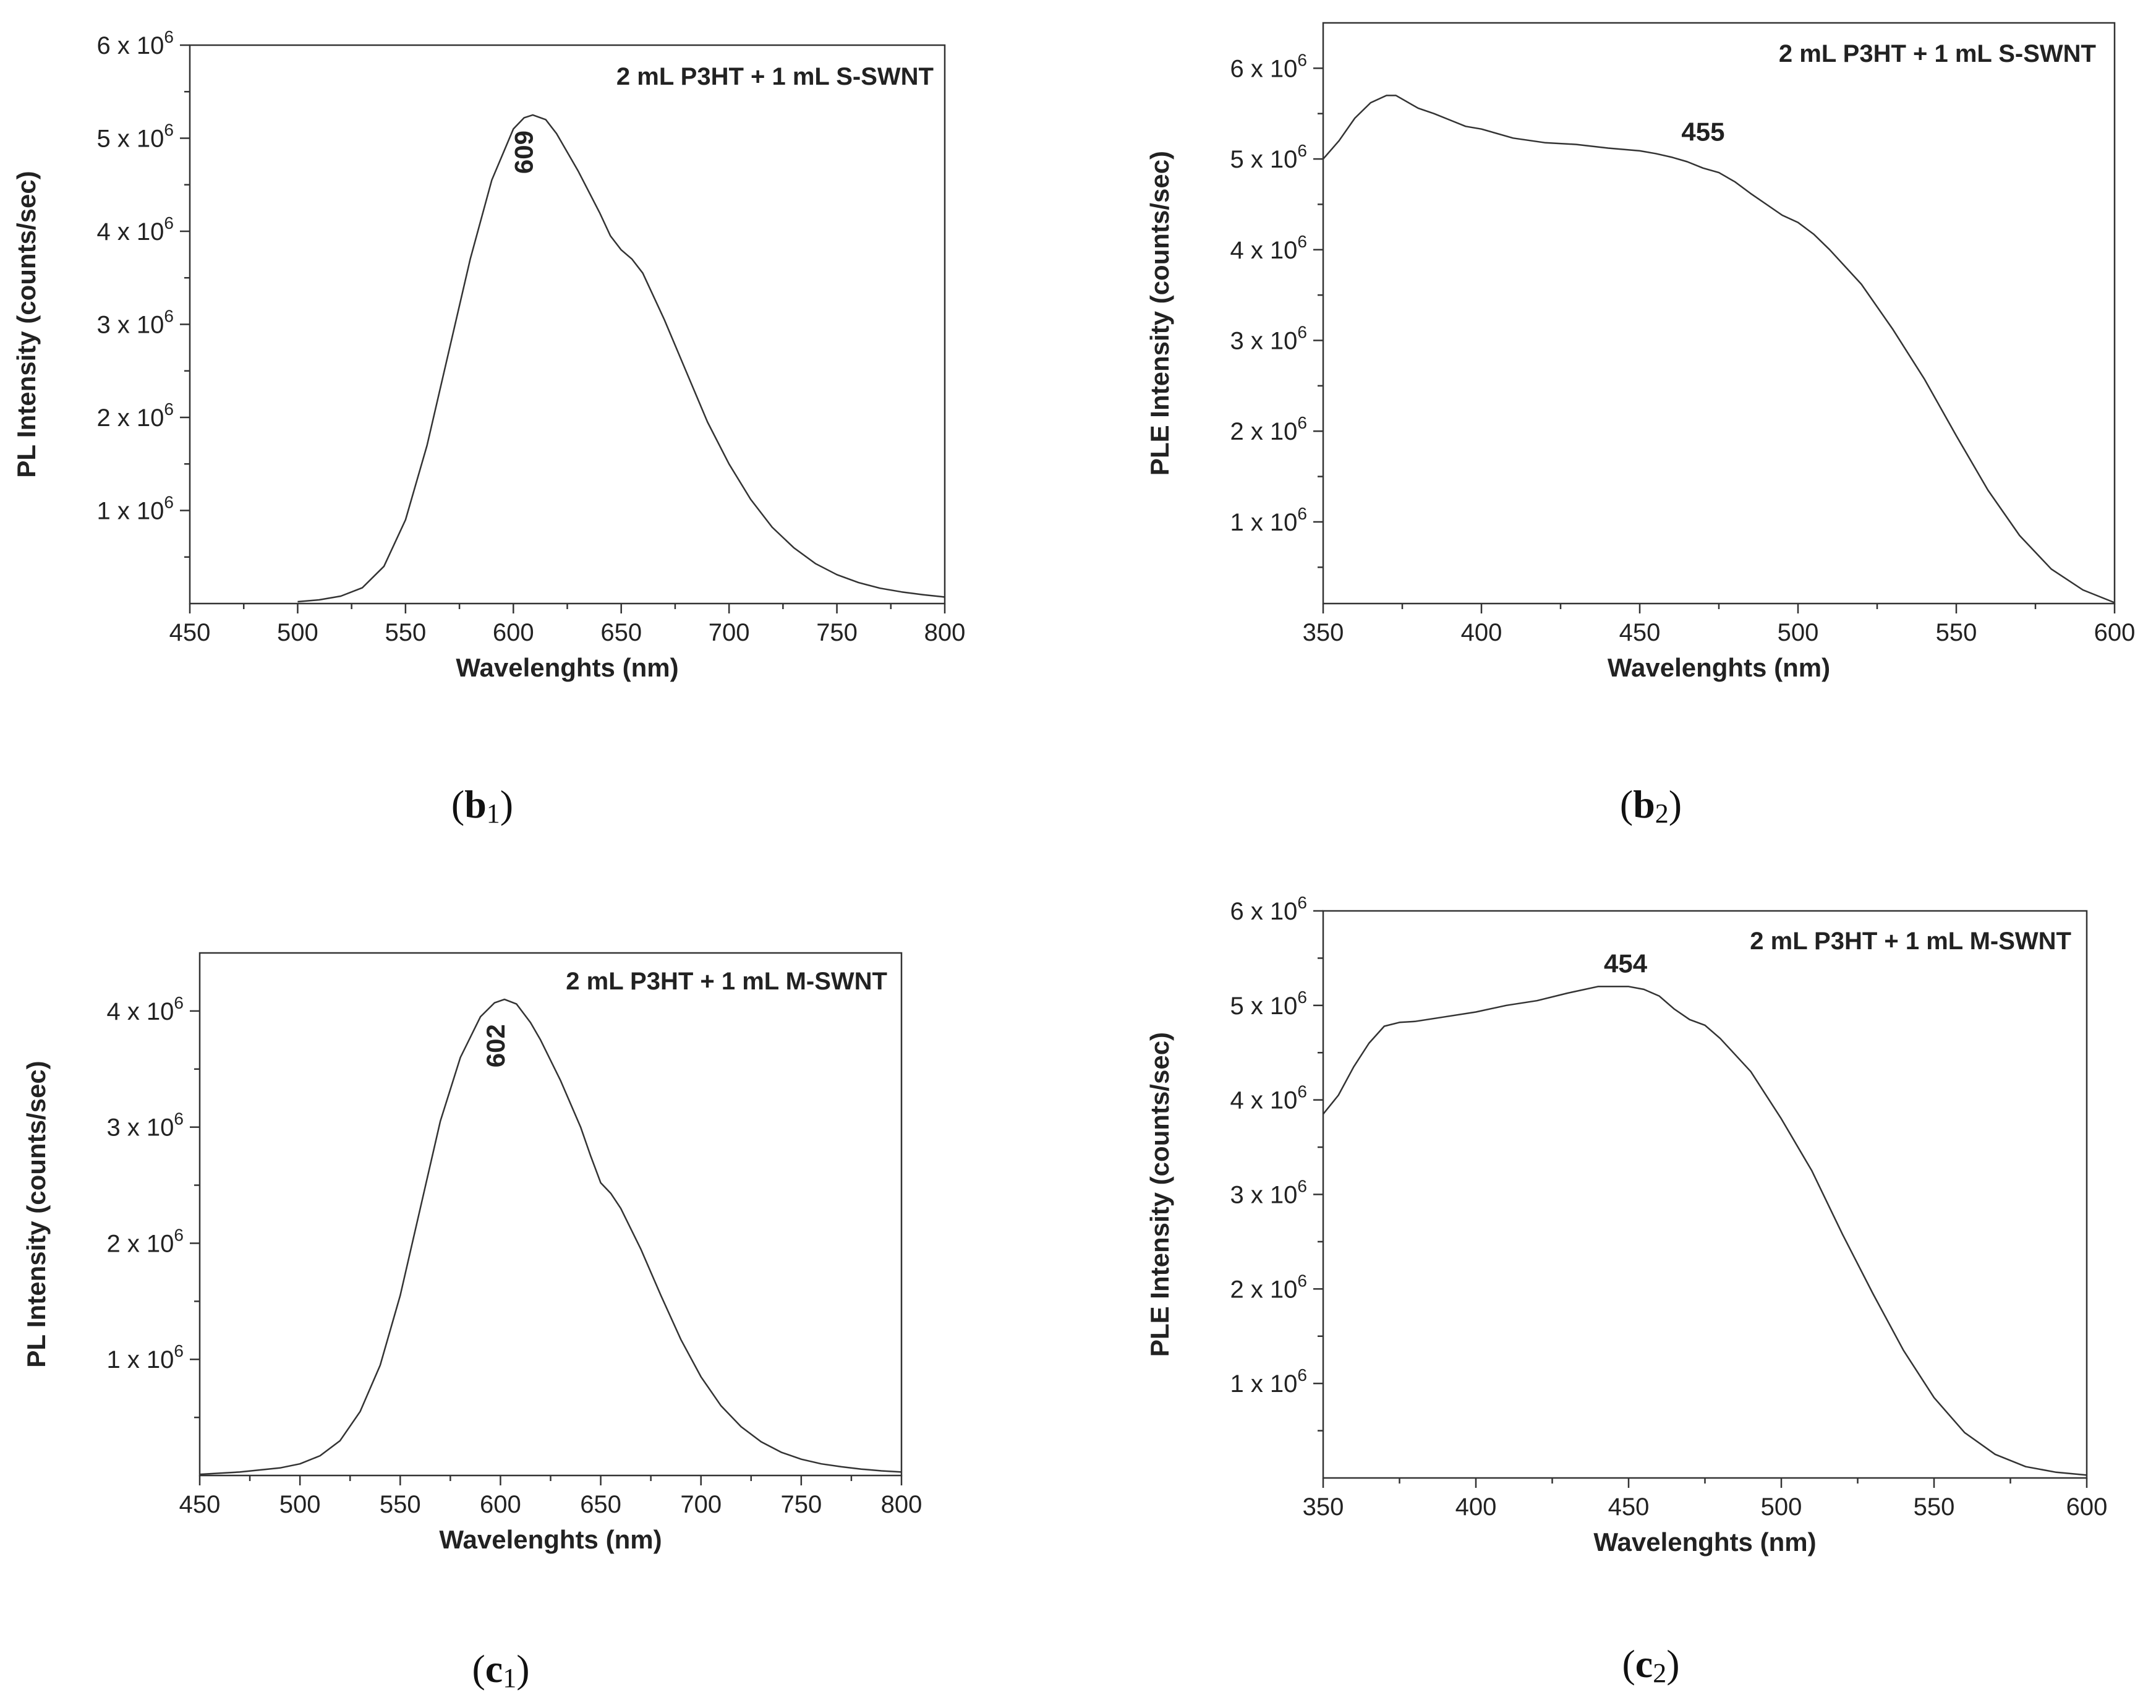  I want to click on peak-annotation: 609, so click(524, 152).